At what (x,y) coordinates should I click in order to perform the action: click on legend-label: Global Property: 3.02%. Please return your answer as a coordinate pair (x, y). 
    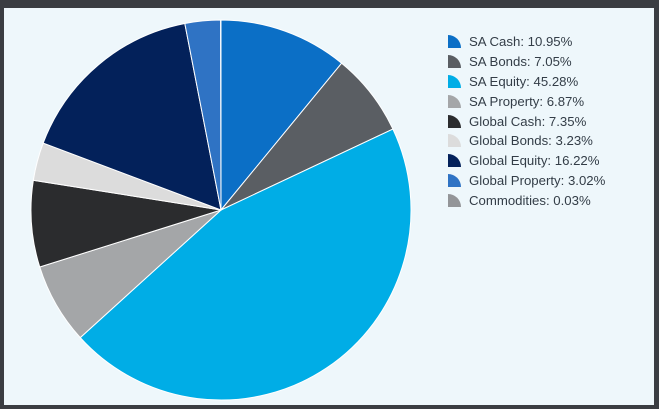
    Looking at the image, I should click on (537, 180).